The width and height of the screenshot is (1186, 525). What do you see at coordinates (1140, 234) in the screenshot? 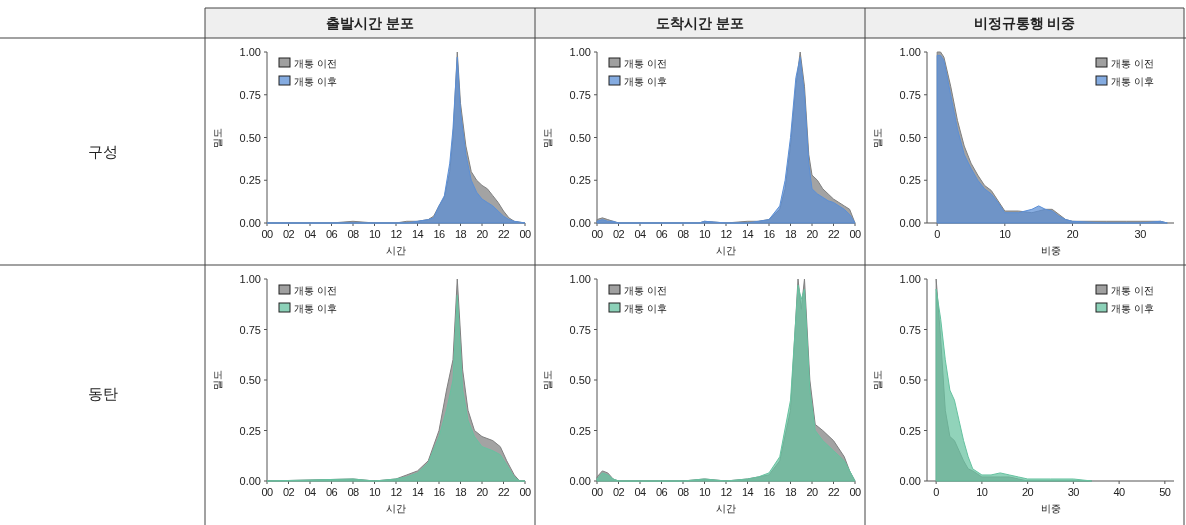
I see `x-tick-label: 30` at bounding box center [1140, 234].